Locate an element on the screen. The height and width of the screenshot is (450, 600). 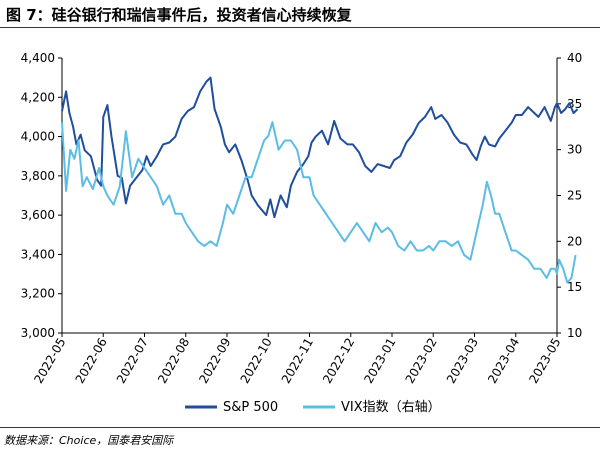
x-tick-label: 2023-01 is located at coordinates (379, 361).